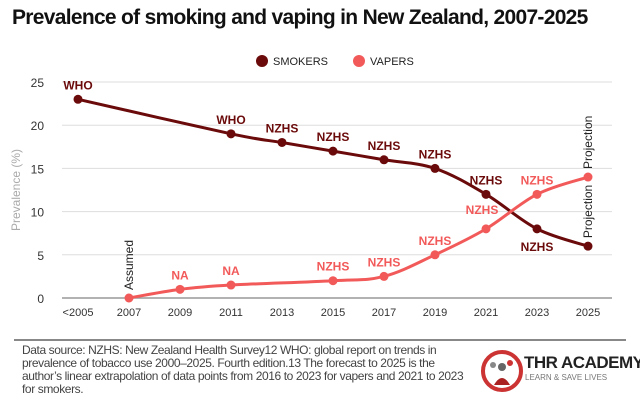 Image resolution: width=640 pixels, height=400 pixels. Describe the element at coordinates (537, 313) in the screenshot. I see `x-tick-label: 2023` at that location.